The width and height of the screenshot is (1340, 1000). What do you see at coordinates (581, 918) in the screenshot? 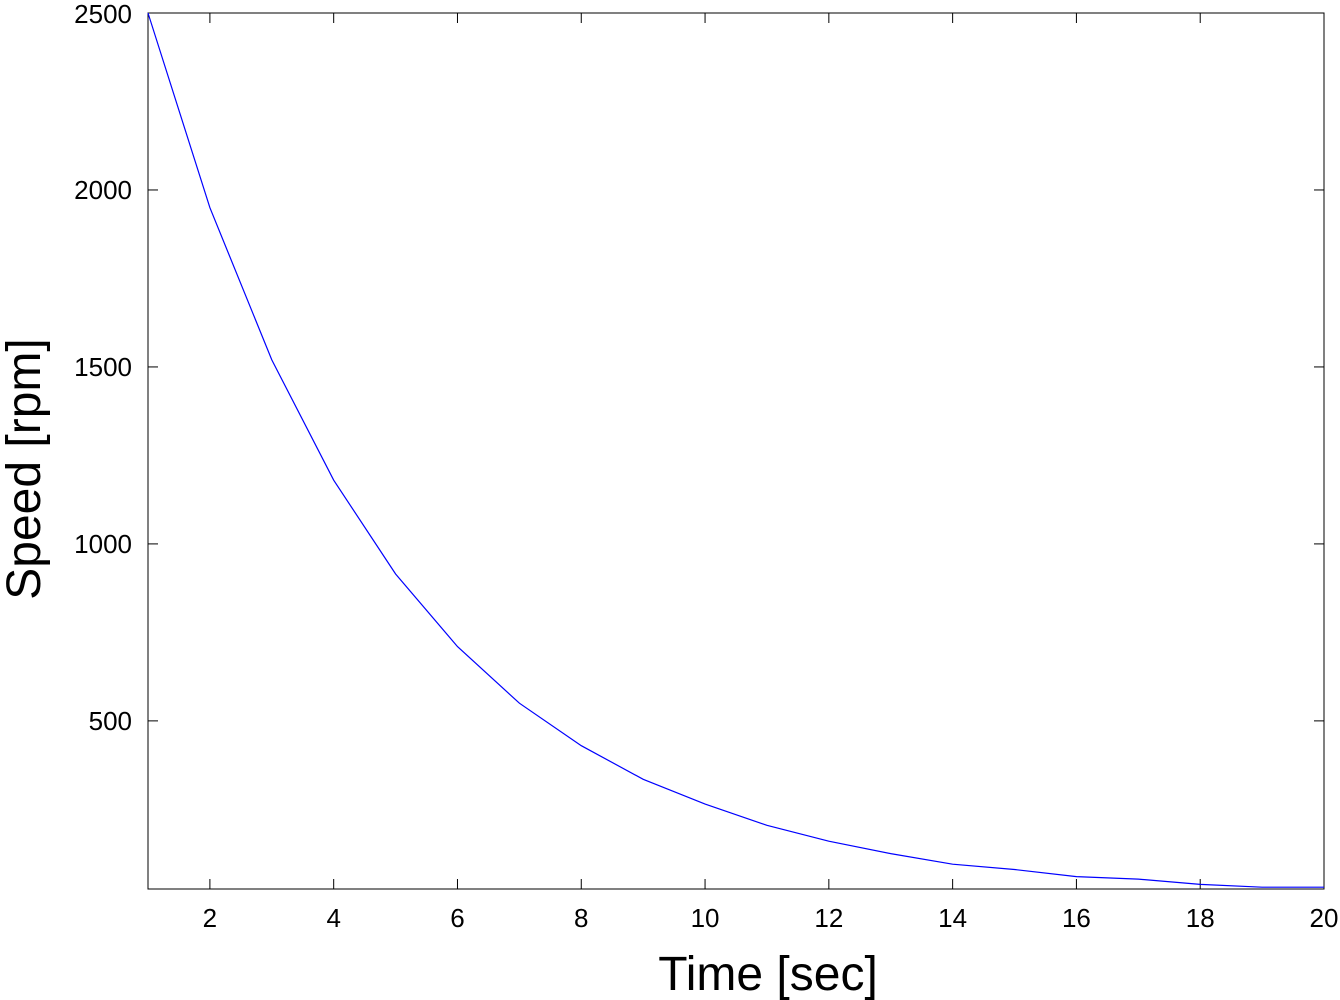
I see `x-tick-label: 8` at bounding box center [581, 918].